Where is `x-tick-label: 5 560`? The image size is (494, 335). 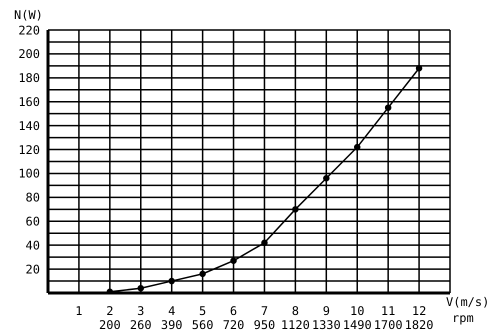
x-tick-label: 5 560 is located at coordinates (203, 318).